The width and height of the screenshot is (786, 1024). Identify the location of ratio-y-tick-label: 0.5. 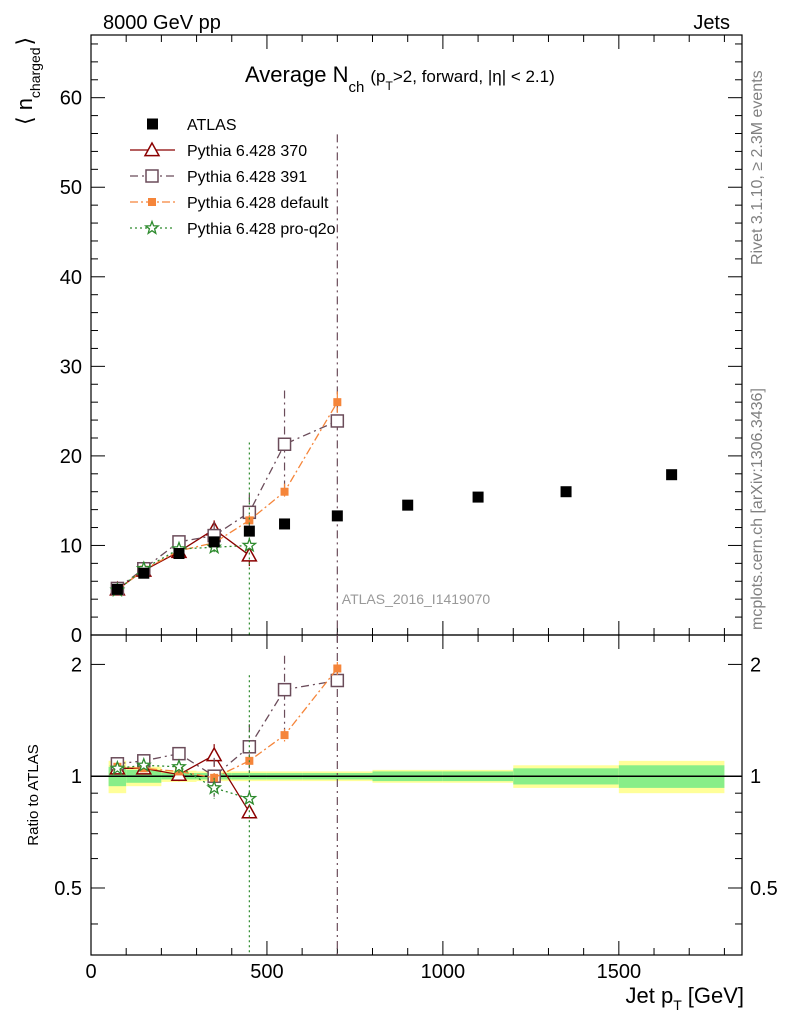
(68, 889).